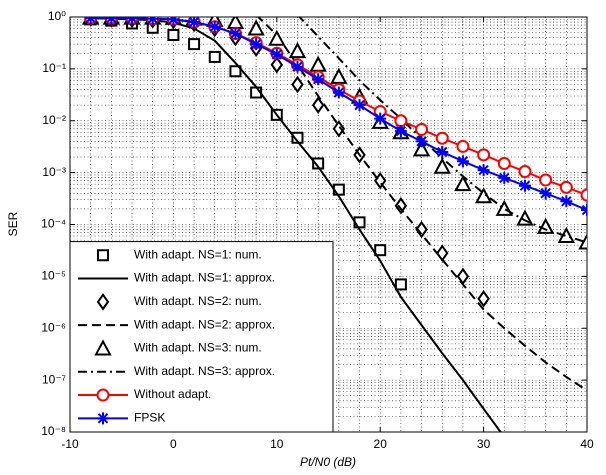 Image resolution: width=606 pixels, height=475 pixels. I want to click on y-tick-label: 10⁻³, so click(54, 172).